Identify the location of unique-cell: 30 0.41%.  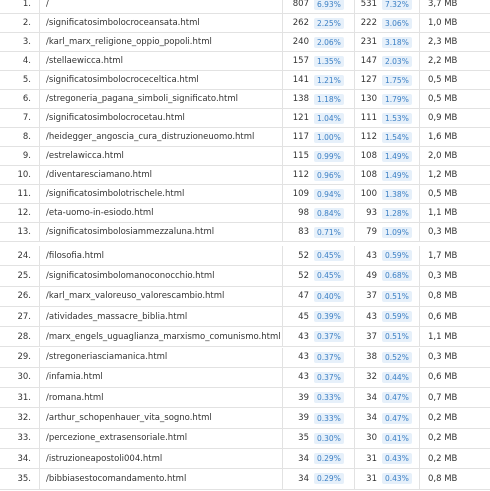
(387, 438).